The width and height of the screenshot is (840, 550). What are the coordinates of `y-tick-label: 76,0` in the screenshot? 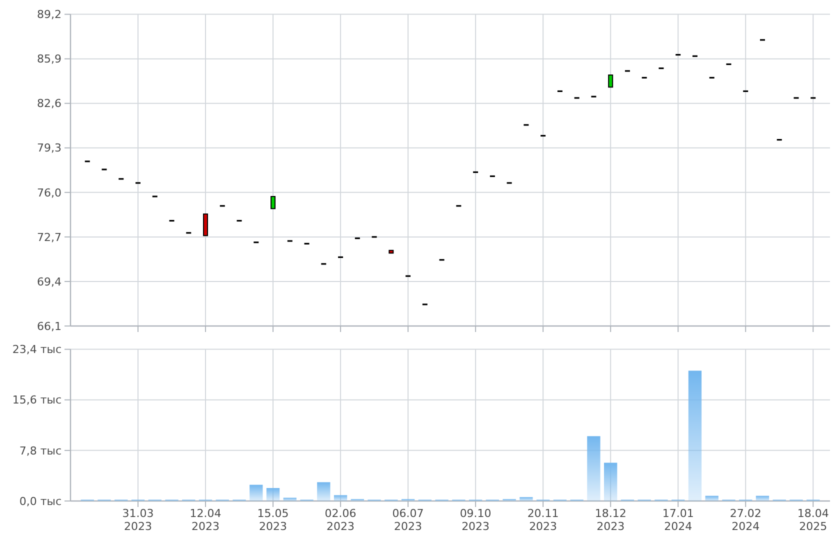 It's located at (49, 193).